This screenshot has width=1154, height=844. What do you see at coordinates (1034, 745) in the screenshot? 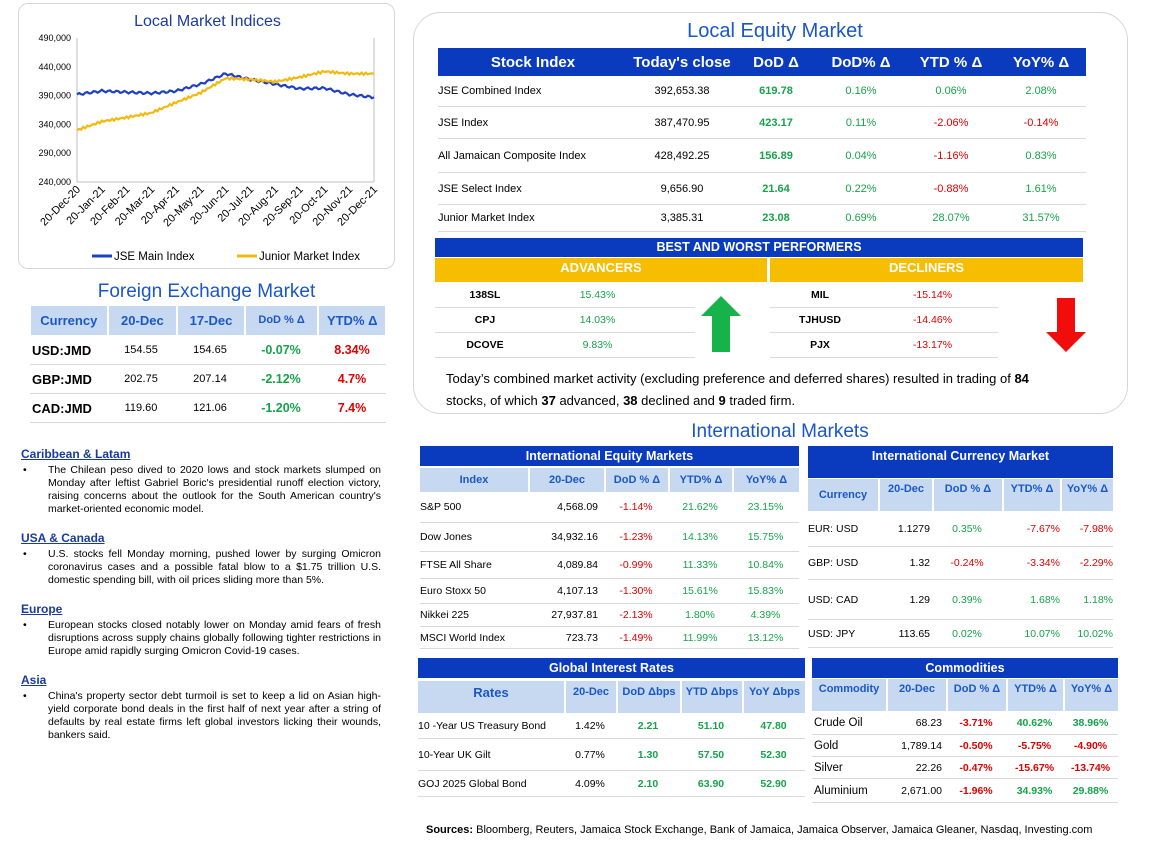
I see `commodity-ytd: -5.75%` at bounding box center [1034, 745].